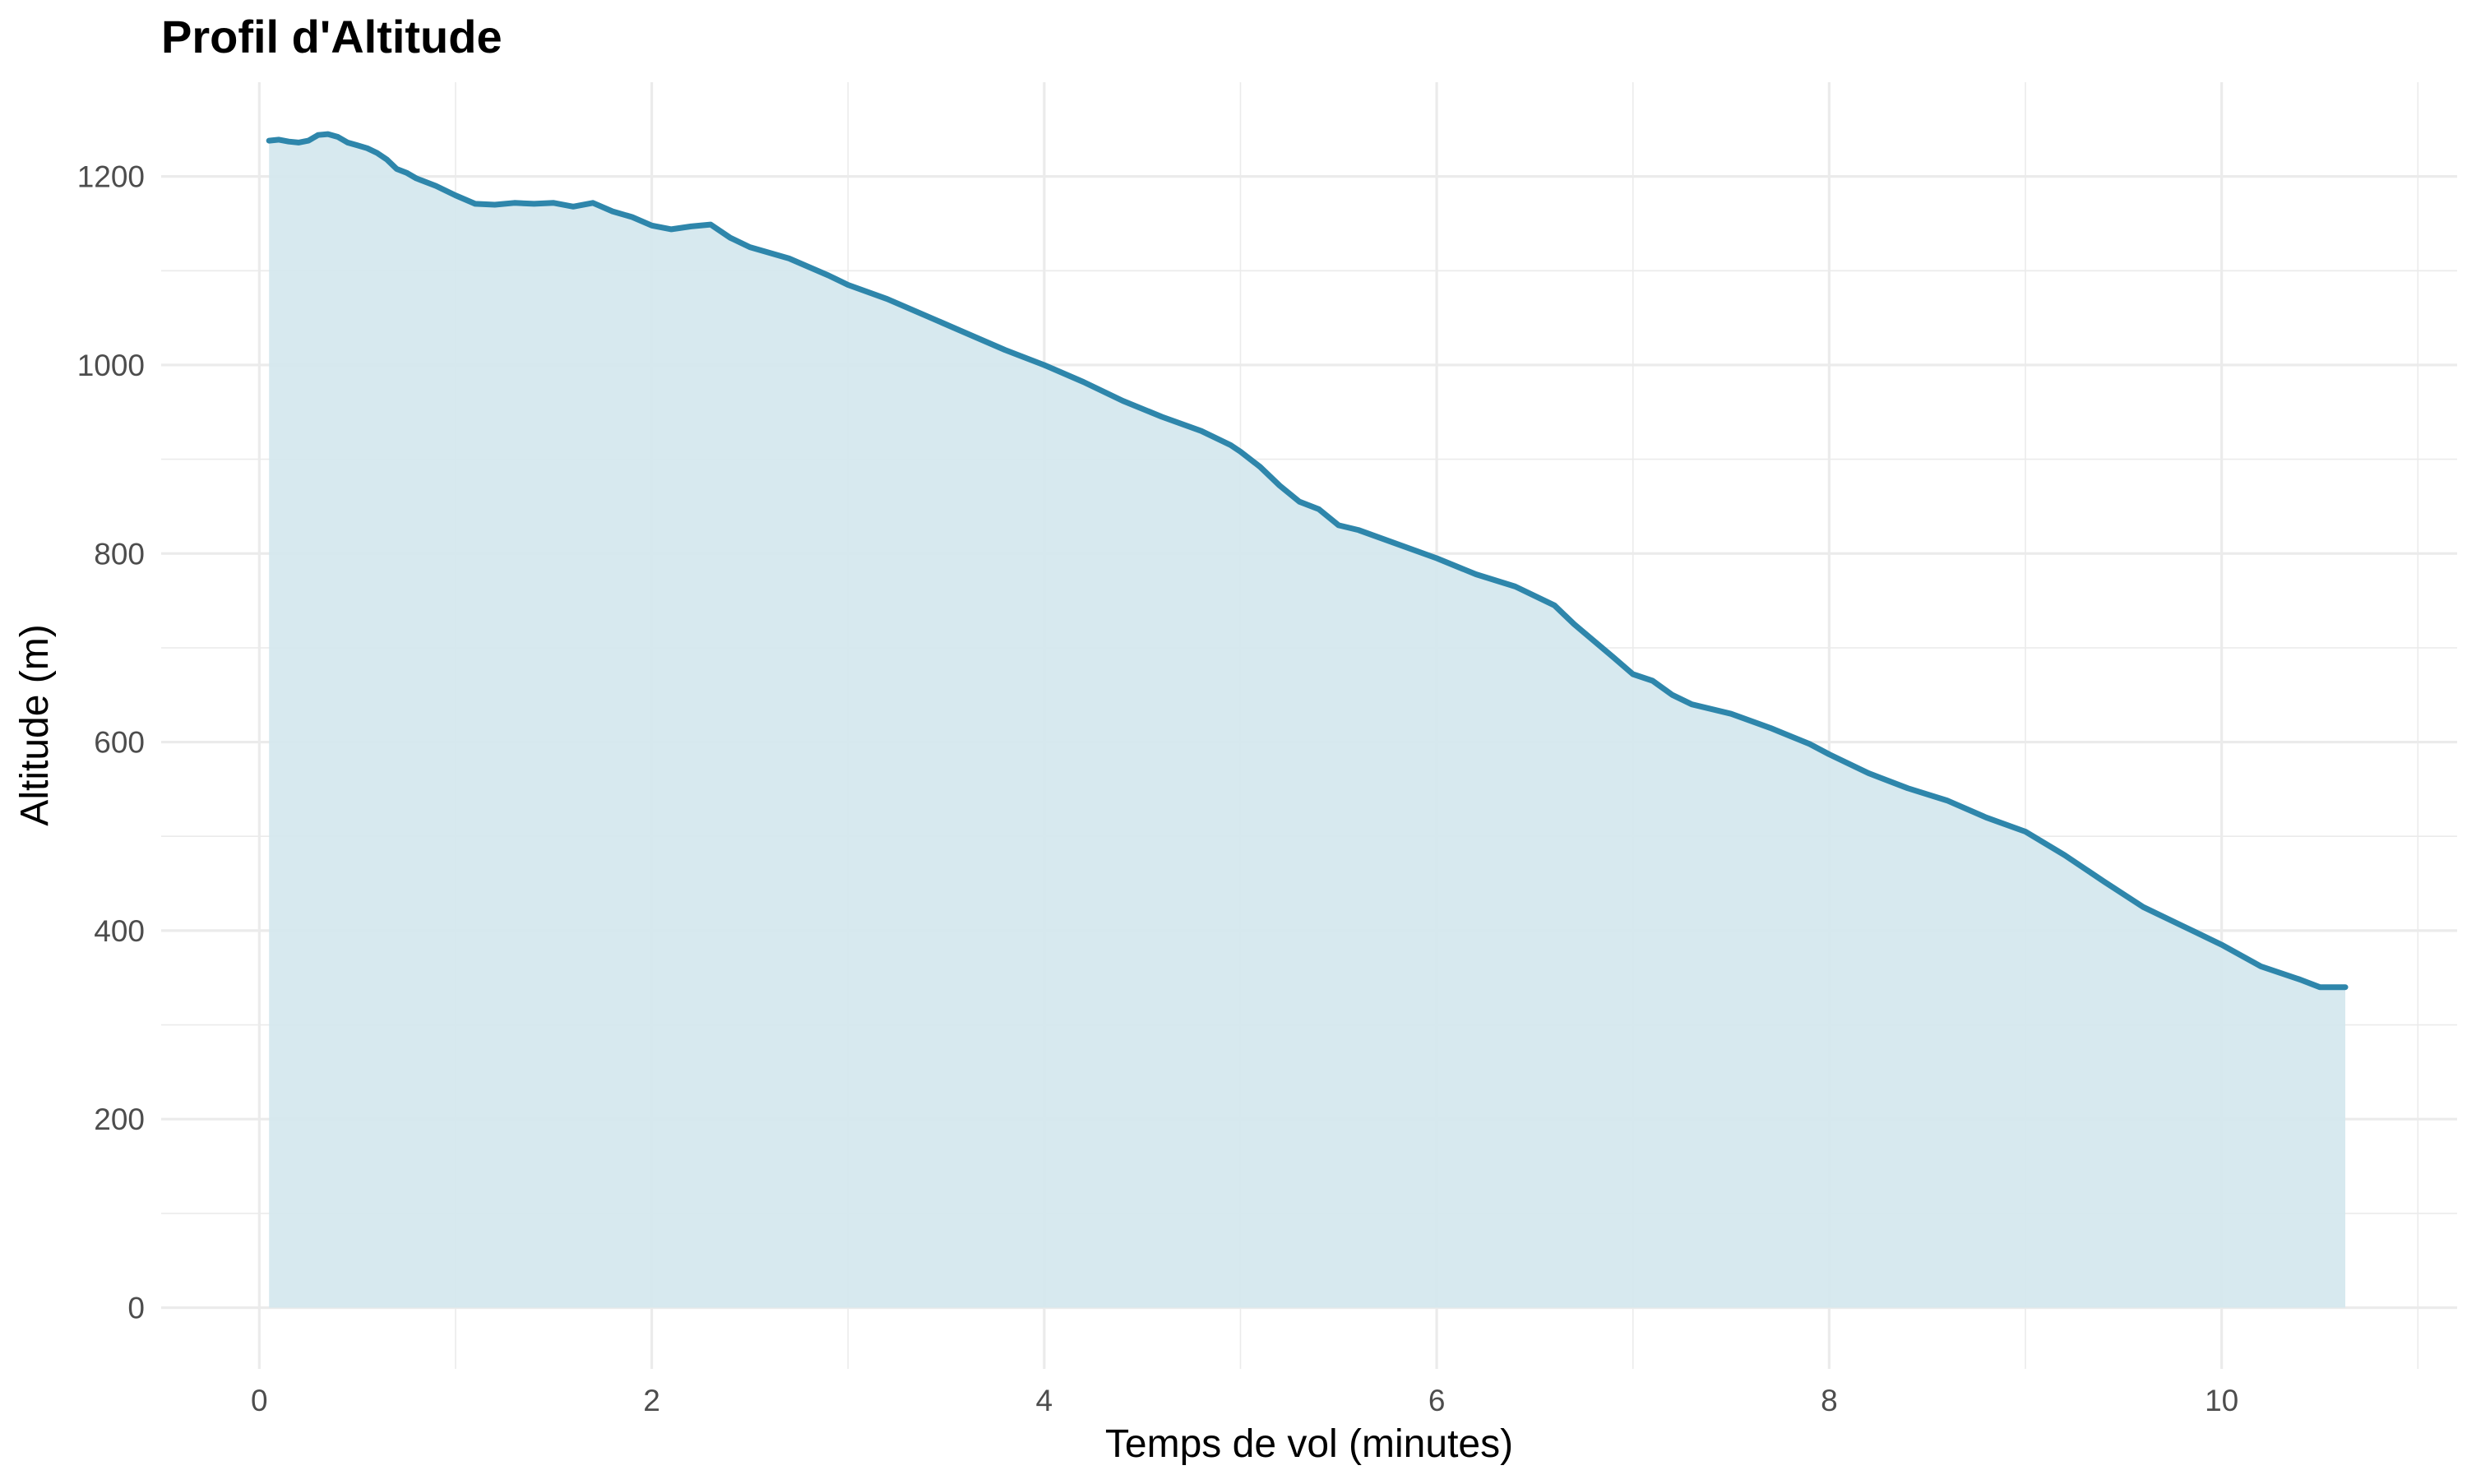  What do you see at coordinates (2221, 1400) in the screenshot?
I see `x-tick-label: 10` at bounding box center [2221, 1400].